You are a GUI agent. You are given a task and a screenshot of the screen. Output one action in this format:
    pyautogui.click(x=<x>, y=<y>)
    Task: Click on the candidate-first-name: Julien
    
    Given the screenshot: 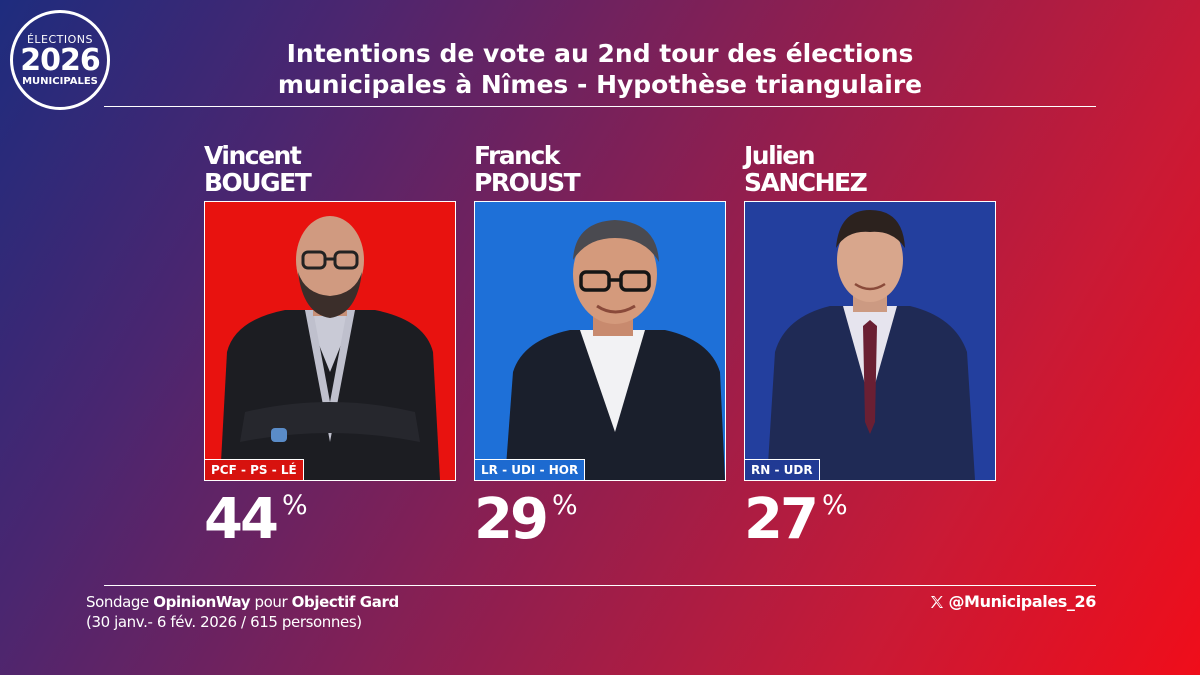 What is the action you would take?
    pyautogui.click(x=780, y=155)
    